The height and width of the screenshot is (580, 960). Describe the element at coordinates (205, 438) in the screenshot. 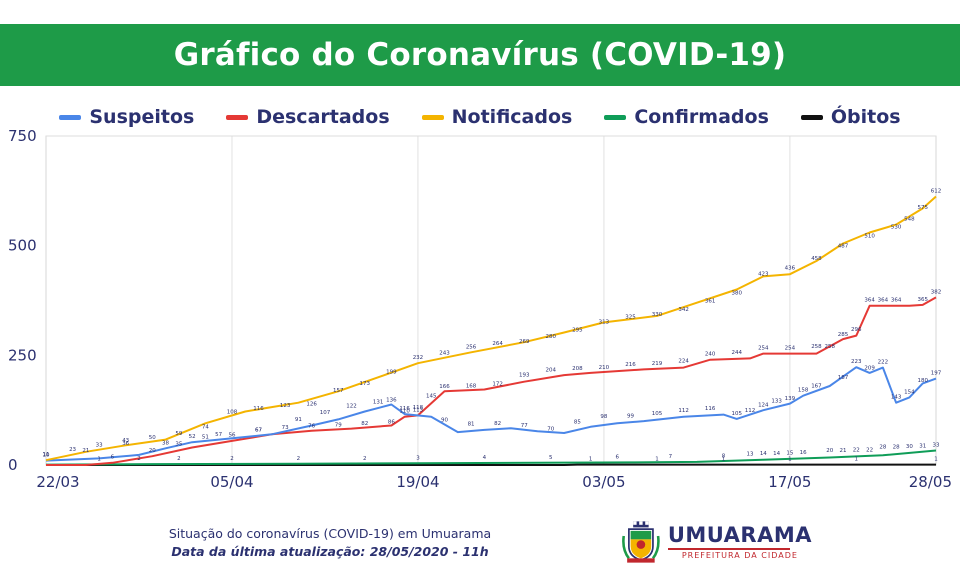

I see `data-label-descartados-3: 51` at that location.